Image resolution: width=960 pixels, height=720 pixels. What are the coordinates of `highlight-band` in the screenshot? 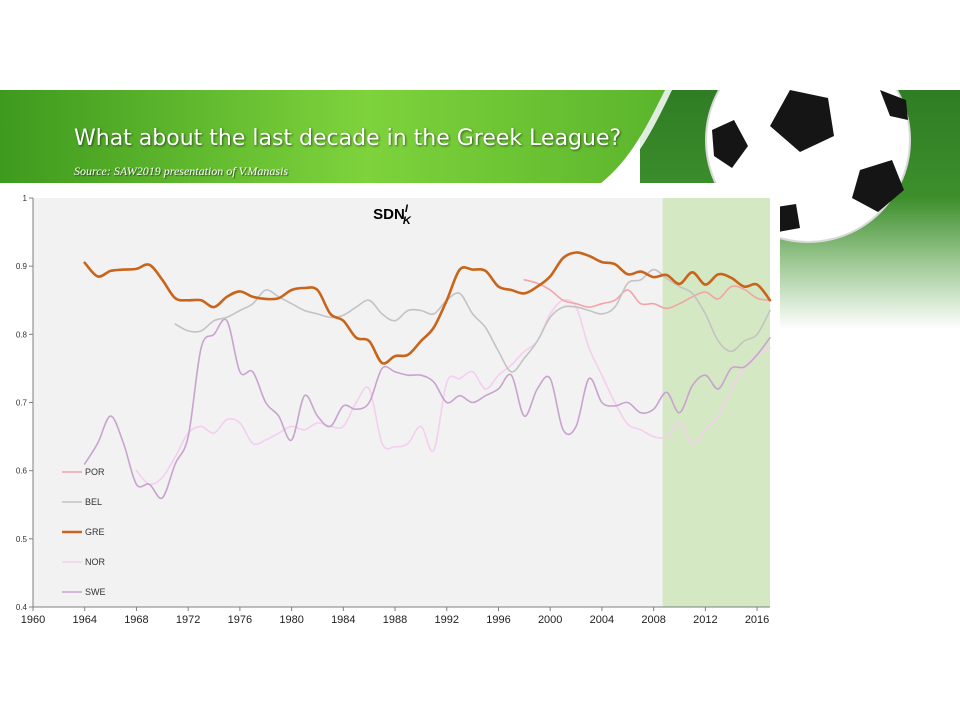 It's located at (716, 402).